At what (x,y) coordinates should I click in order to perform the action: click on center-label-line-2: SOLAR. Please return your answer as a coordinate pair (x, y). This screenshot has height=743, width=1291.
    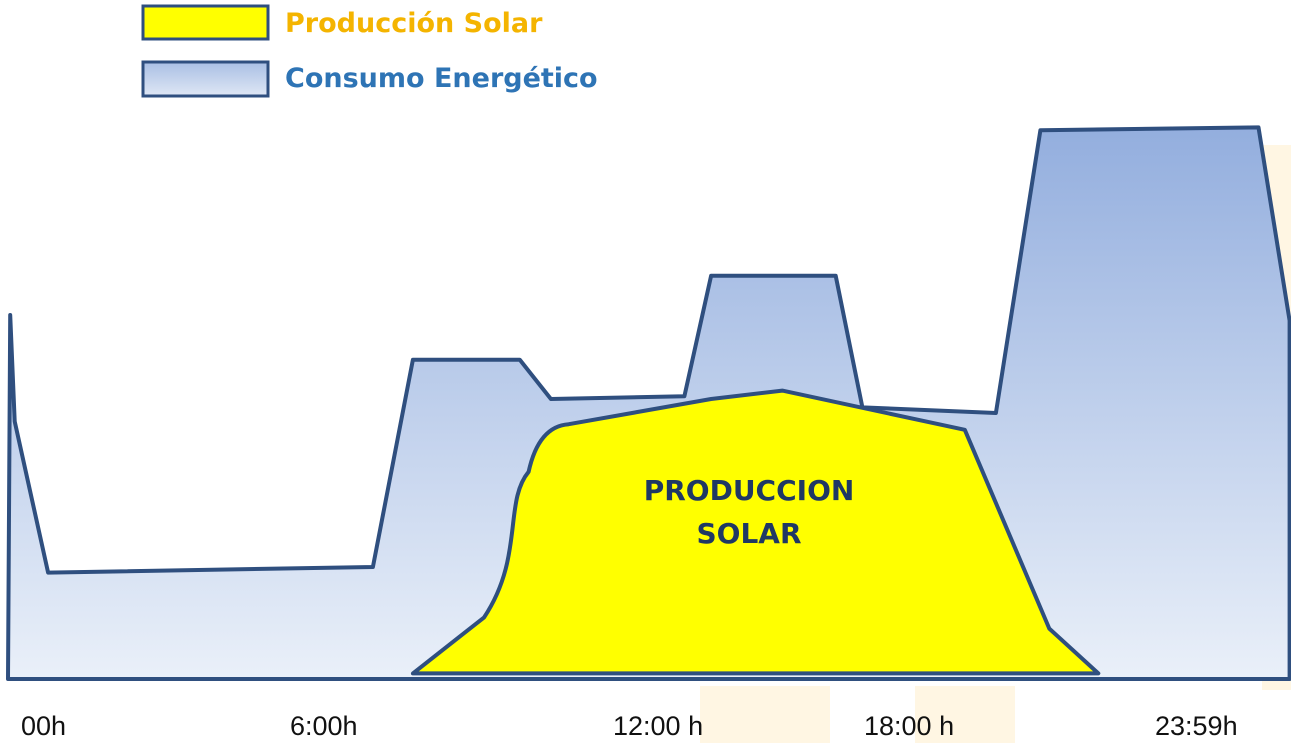
    Looking at the image, I should click on (748, 533).